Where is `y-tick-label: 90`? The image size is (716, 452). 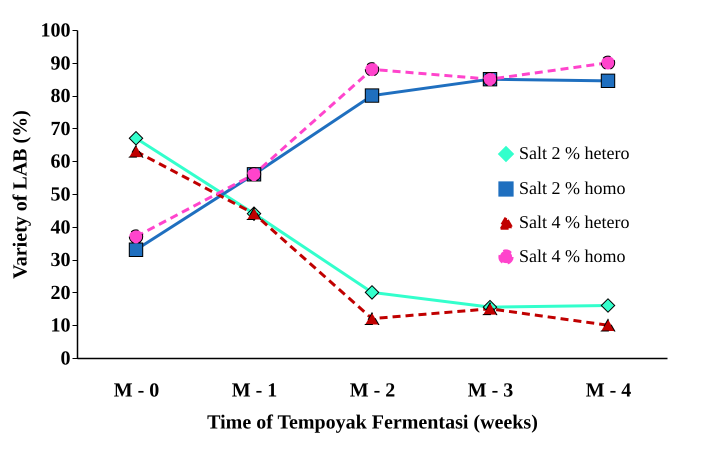
y-tick-label: 90 is located at coordinates (60, 63).